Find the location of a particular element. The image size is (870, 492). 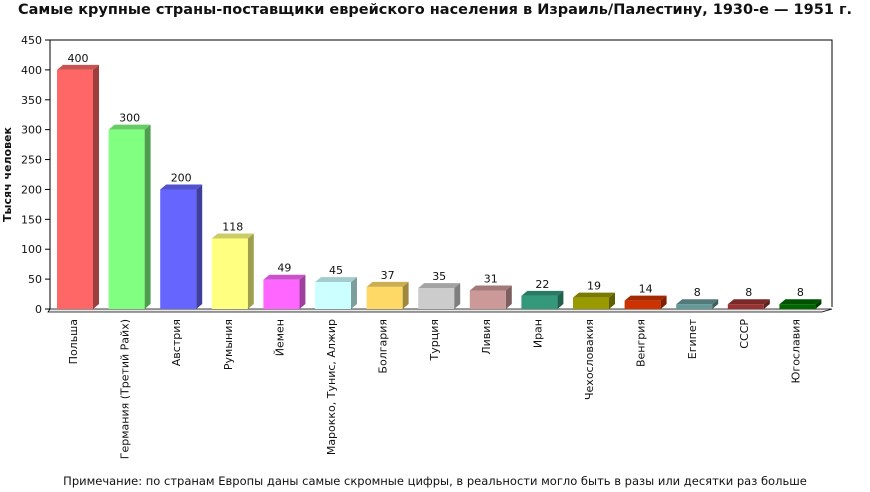

y-tick-label: 200 is located at coordinates (31, 189).